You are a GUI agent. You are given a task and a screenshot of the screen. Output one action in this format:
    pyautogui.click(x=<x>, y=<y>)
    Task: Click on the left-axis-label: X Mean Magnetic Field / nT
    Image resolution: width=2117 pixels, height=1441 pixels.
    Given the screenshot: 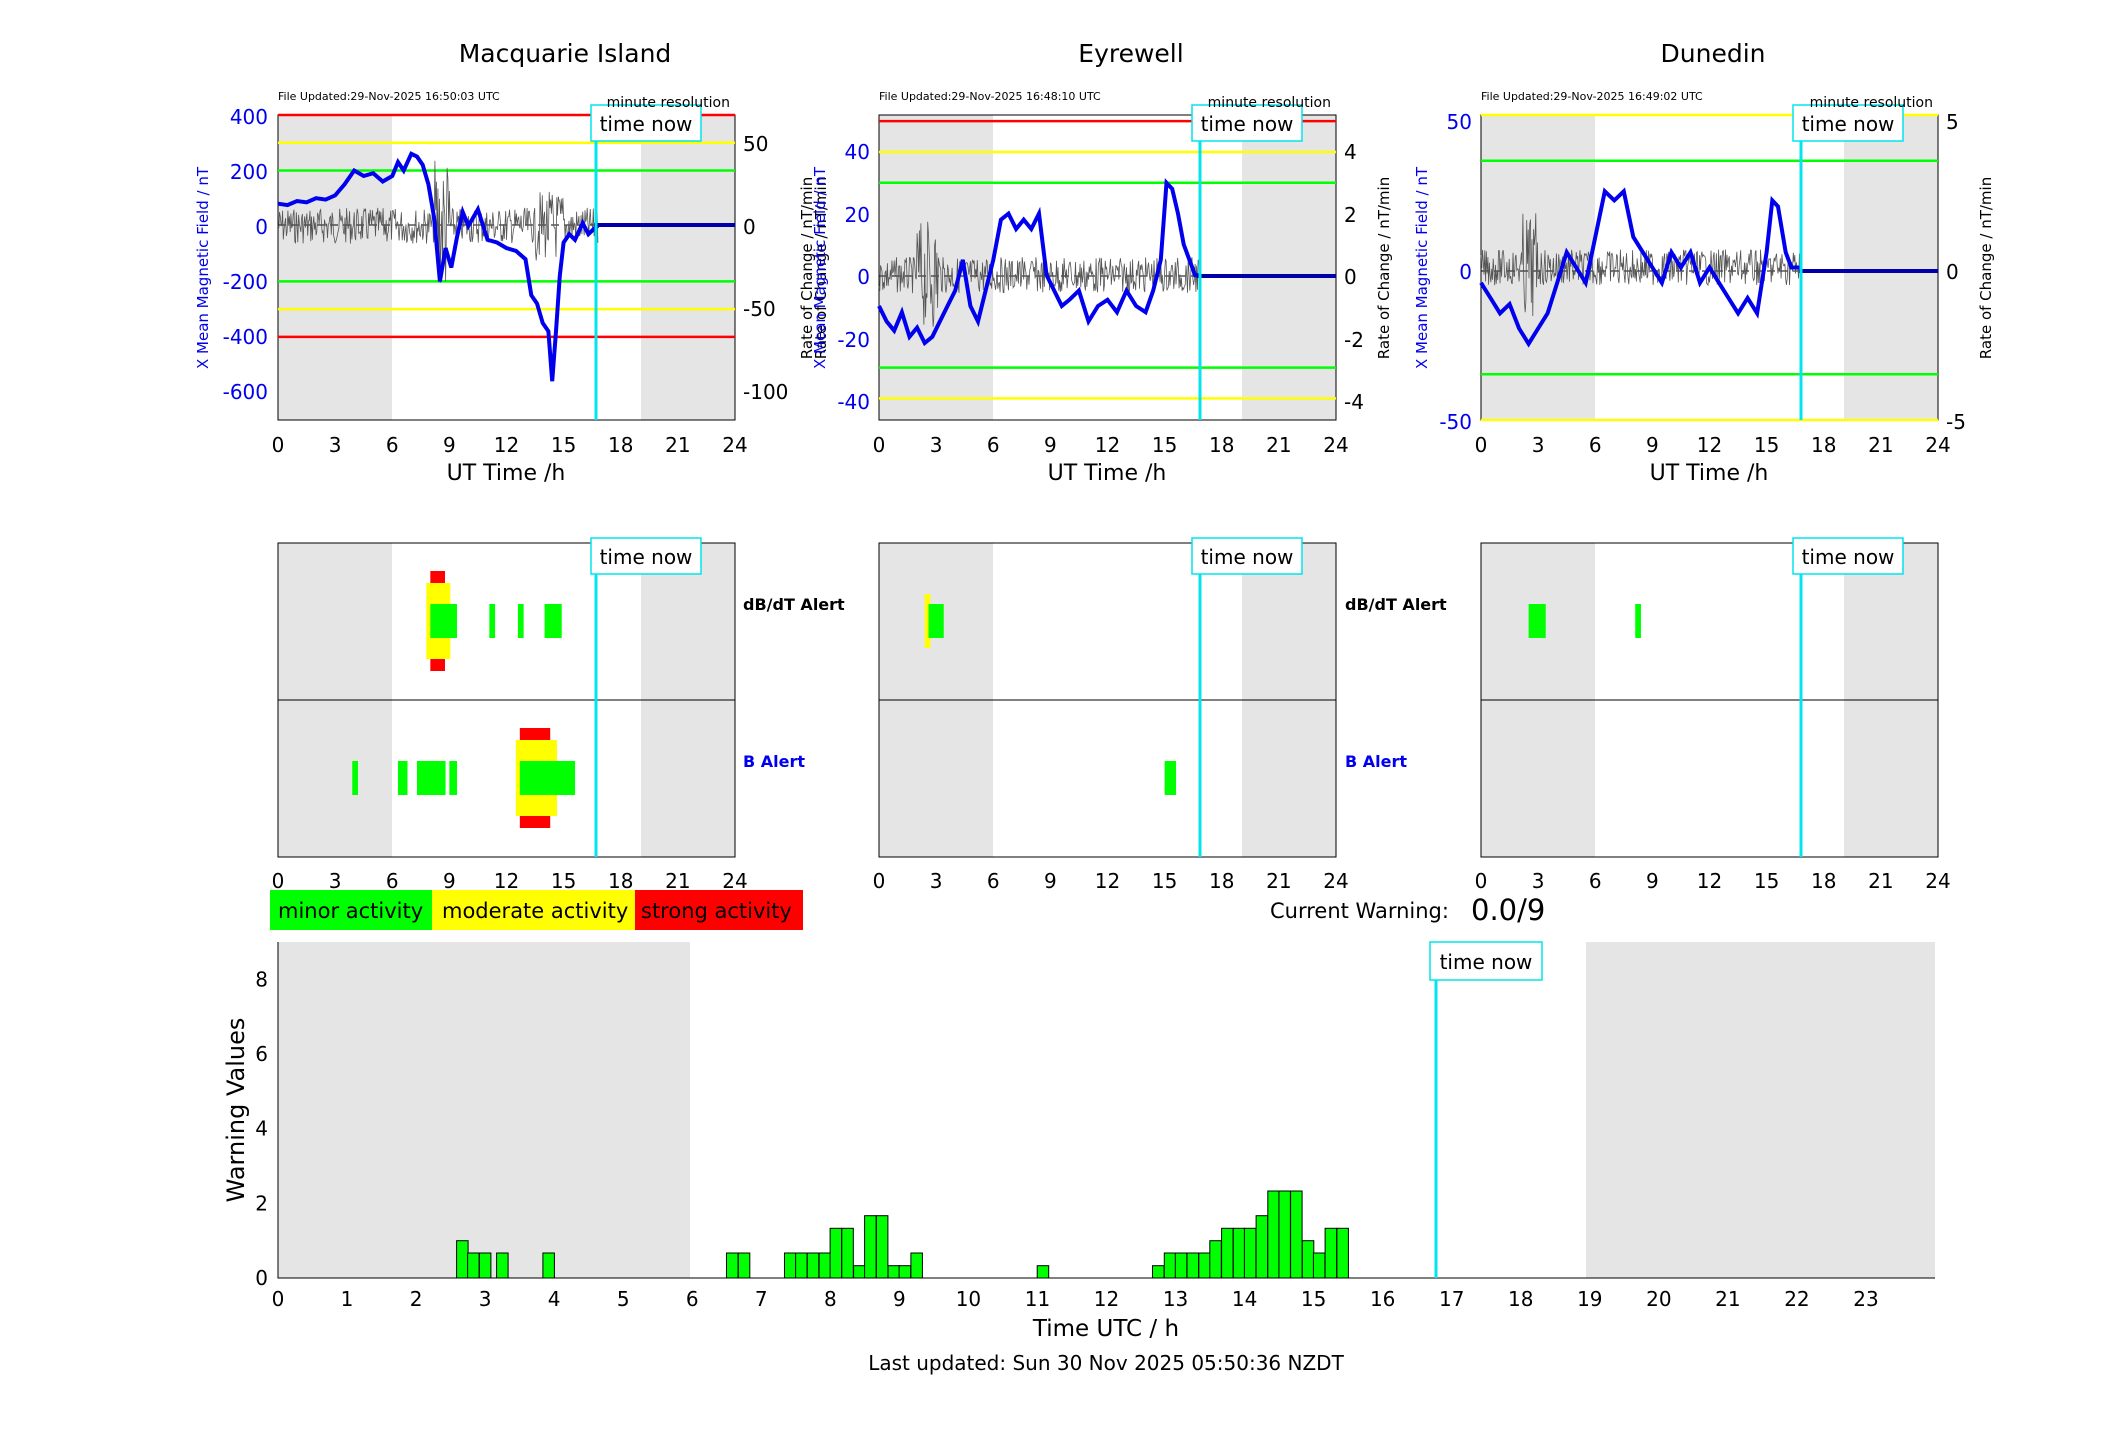 What is the action you would take?
    pyautogui.click(x=203, y=267)
    